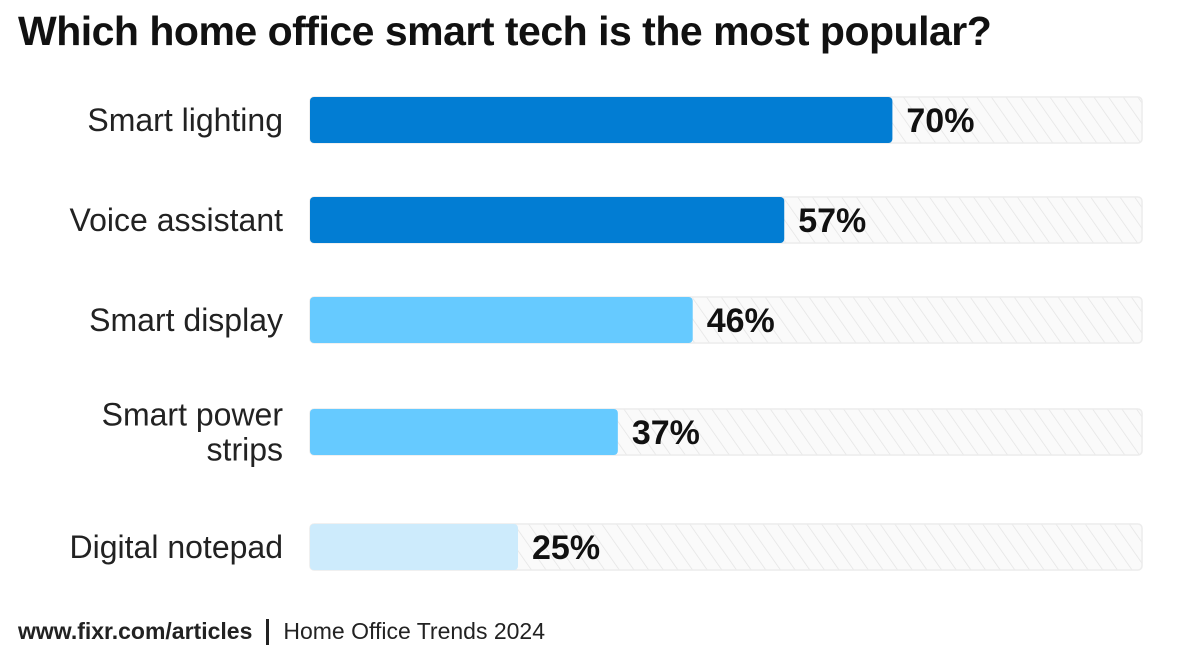 This screenshot has height=655, width=1200. What do you see at coordinates (566, 548) in the screenshot?
I see `value-label: 25%` at bounding box center [566, 548].